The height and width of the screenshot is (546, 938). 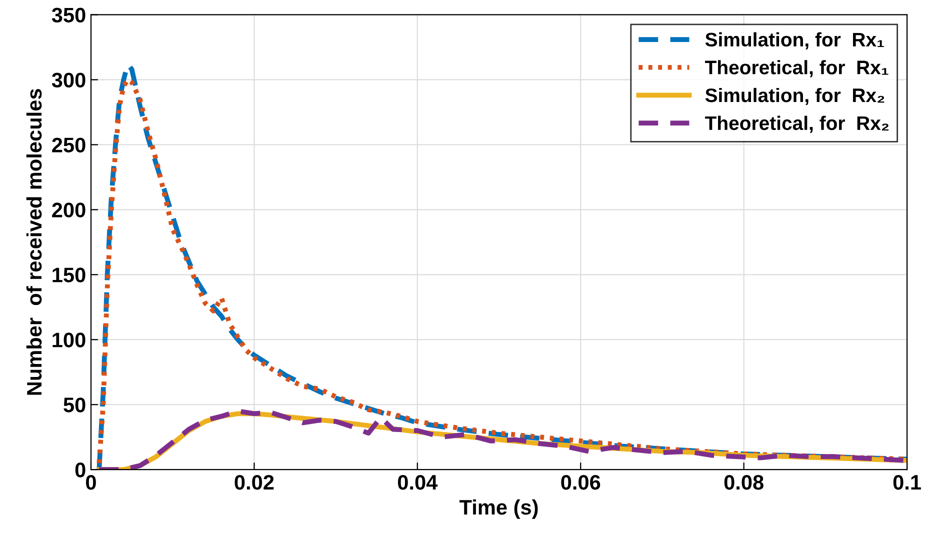 I want to click on y-tick-label: 0, so click(x=80, y=470).